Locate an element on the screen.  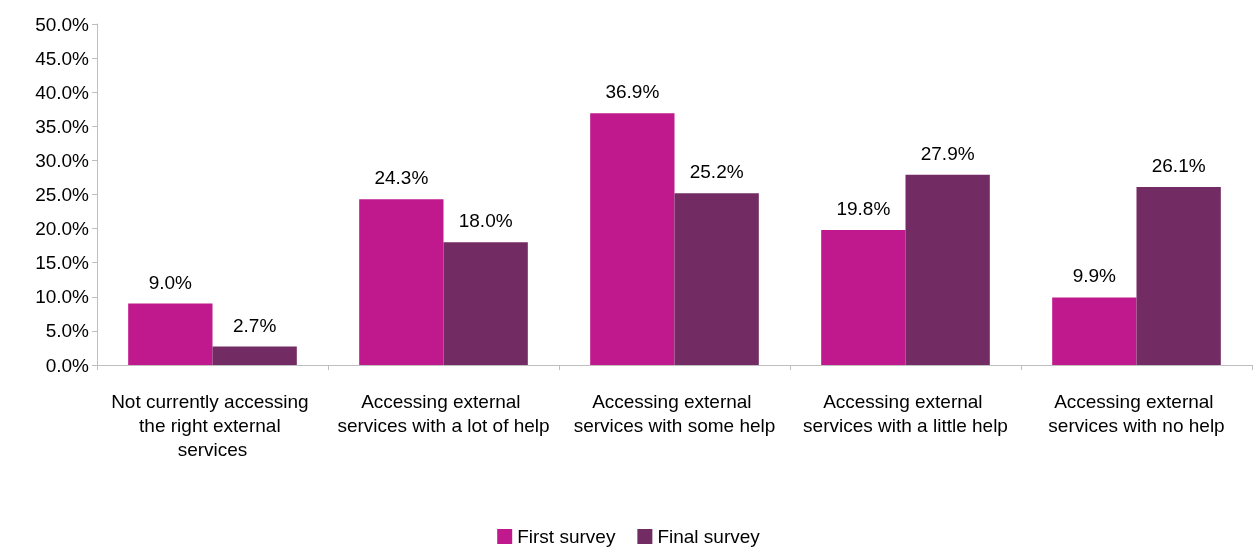
data-label: 26.1% is located at coordinates (1178, 165).